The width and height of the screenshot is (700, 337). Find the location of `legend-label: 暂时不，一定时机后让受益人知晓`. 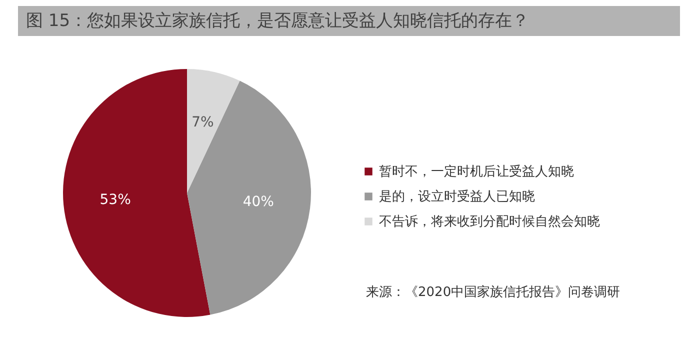

legend-label: 暂时不，一定时机后让受益人知晓 is located at coordinates (476, 172).